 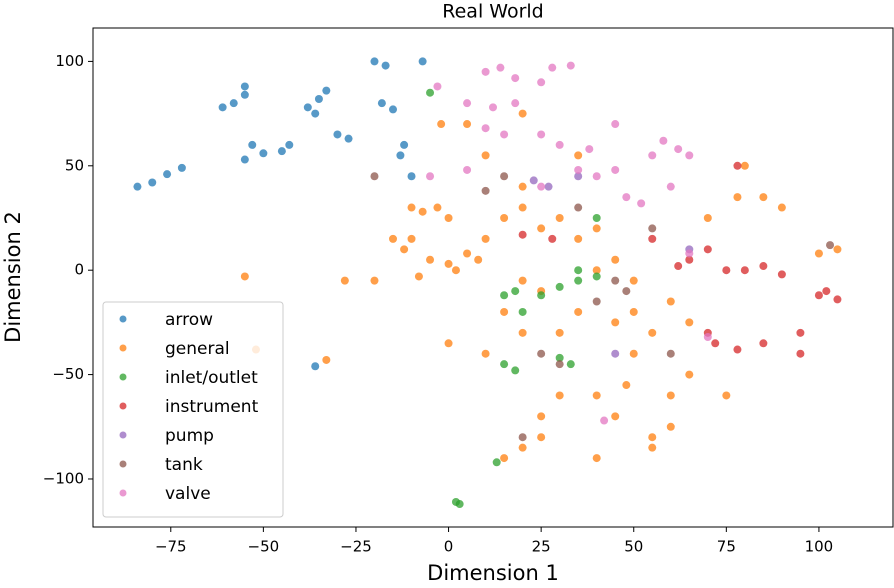 I want to click on legend-label: valve, so click(x=188, y=494).